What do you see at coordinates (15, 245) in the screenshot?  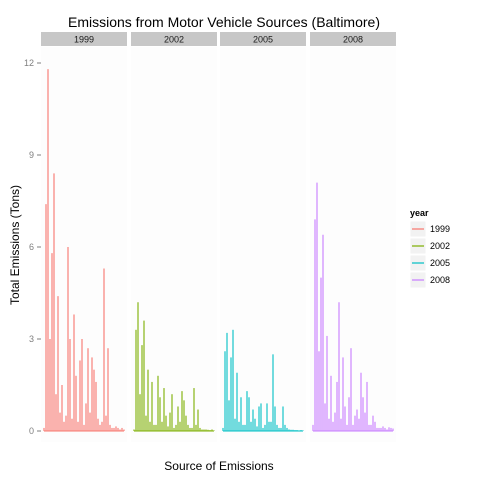 I see `y-axis-title: Total Emissions (Tons)` at bounding box center [15, 245].